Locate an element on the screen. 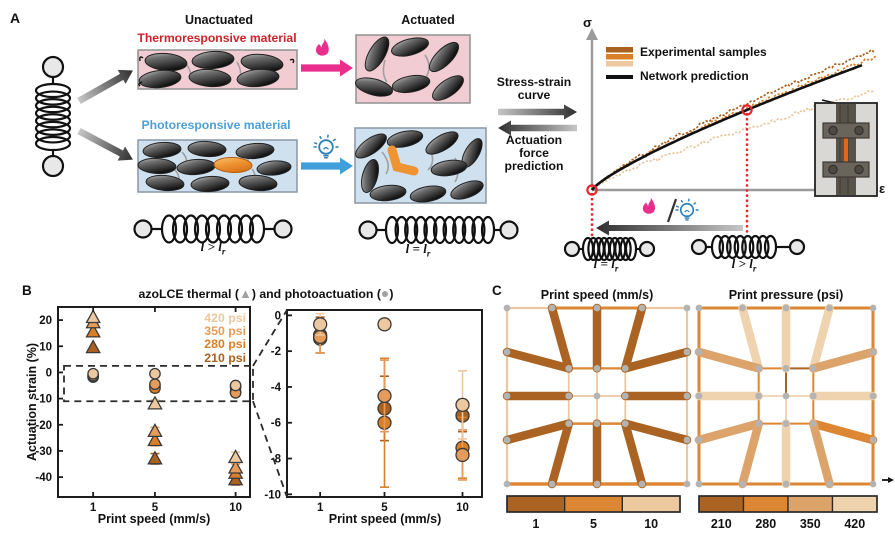 The image size is (895, 537). x-tick-label: 10 is located at coordinates (462, 508).